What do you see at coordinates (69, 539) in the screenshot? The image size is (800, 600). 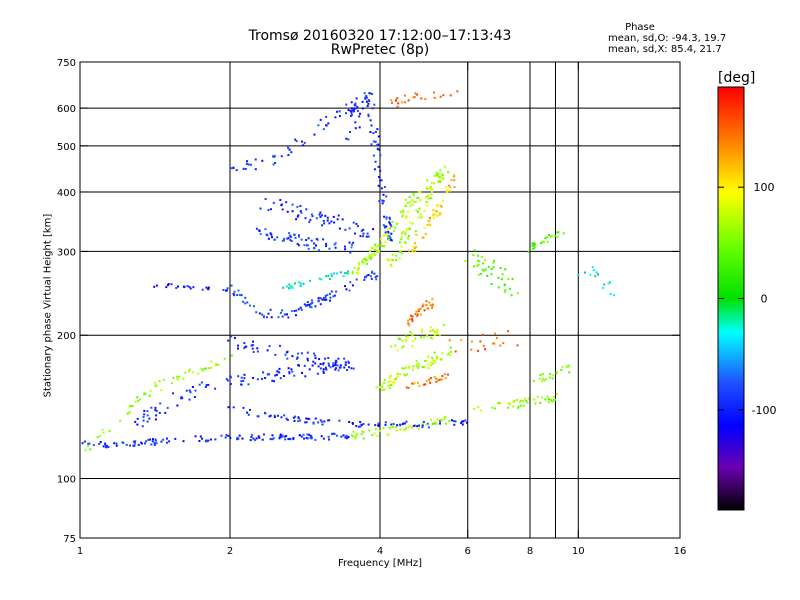 I see `y-tick-label: 75` at bounding box center [69, 539].